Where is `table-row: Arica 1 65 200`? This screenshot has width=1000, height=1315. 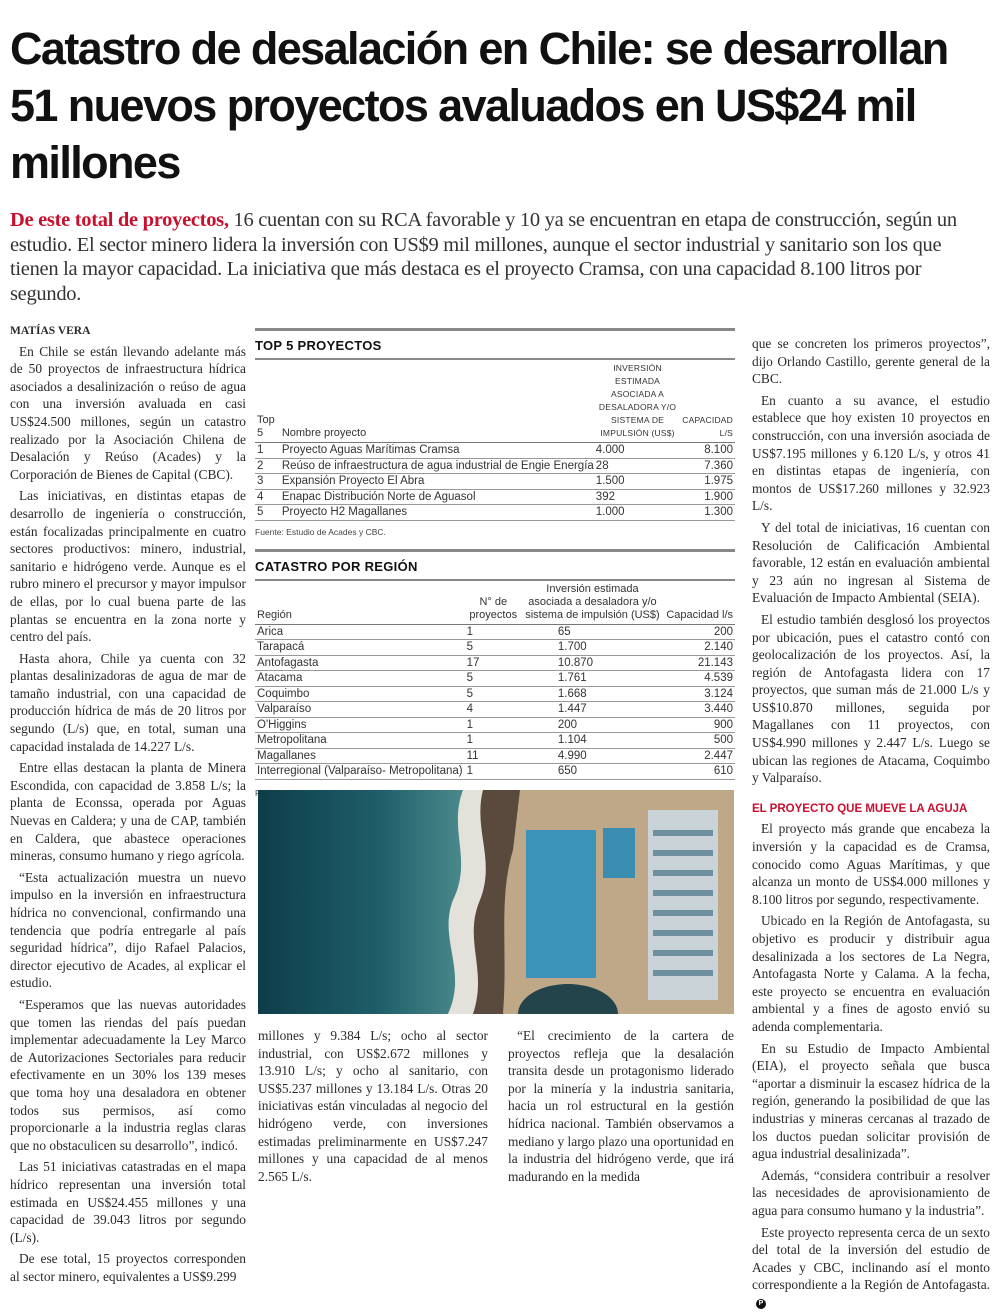 table-row: Arica 1 65 200 is located at coordinates (495, 632).